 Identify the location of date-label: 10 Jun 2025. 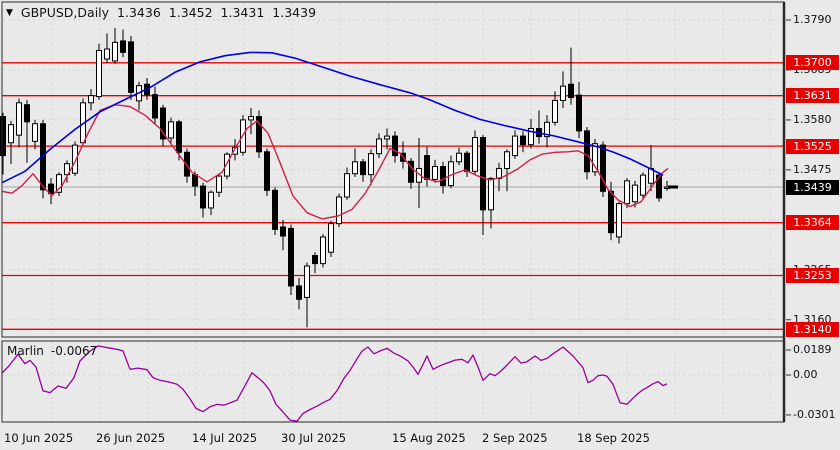
(39, 438).